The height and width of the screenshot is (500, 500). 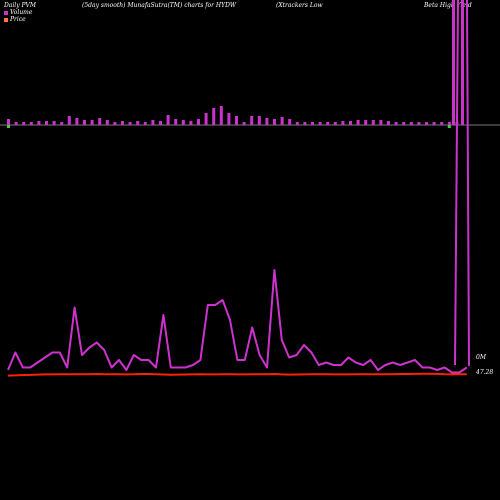 What do you see at coordinates (481, 357) in the screenshot?
I see `y-label-volume-zero: 0M` at bounding box center [481, 357].